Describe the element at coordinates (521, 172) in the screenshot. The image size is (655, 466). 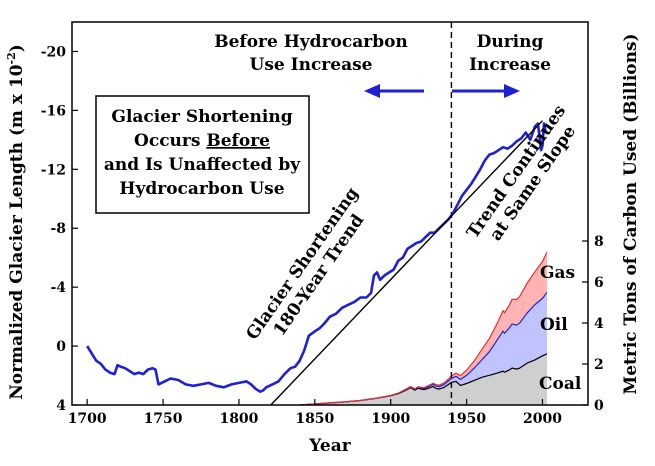
I see `continues-annotation: Trend Continues at Same Slope` at that location.